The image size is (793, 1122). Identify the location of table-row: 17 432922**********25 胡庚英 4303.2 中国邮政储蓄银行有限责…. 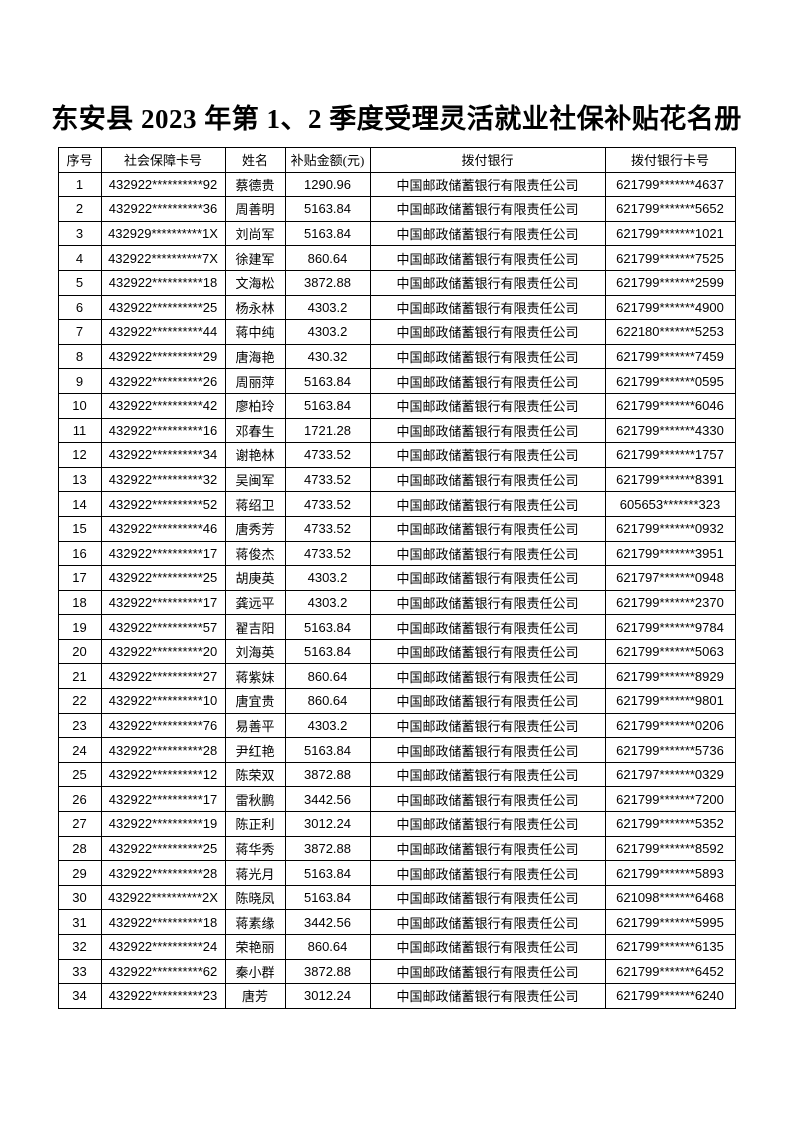
(396, 578).